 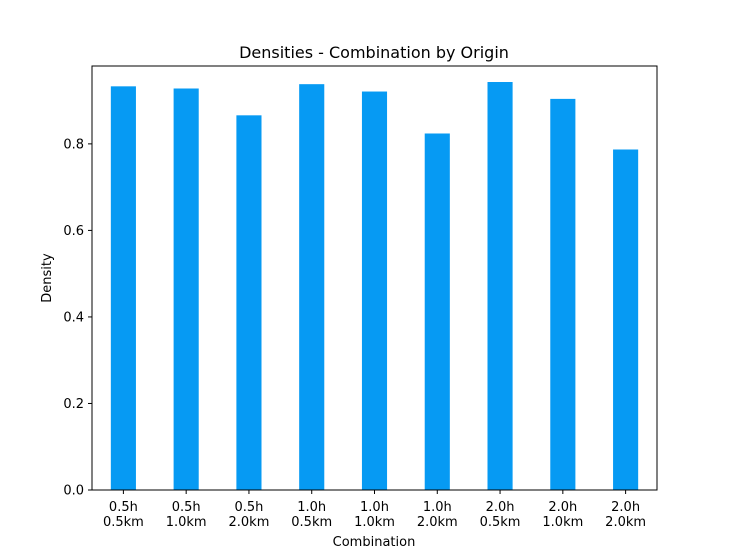 I want to click on x-tick-label: 0.5h 2.0km, so click(x=249, y=515).